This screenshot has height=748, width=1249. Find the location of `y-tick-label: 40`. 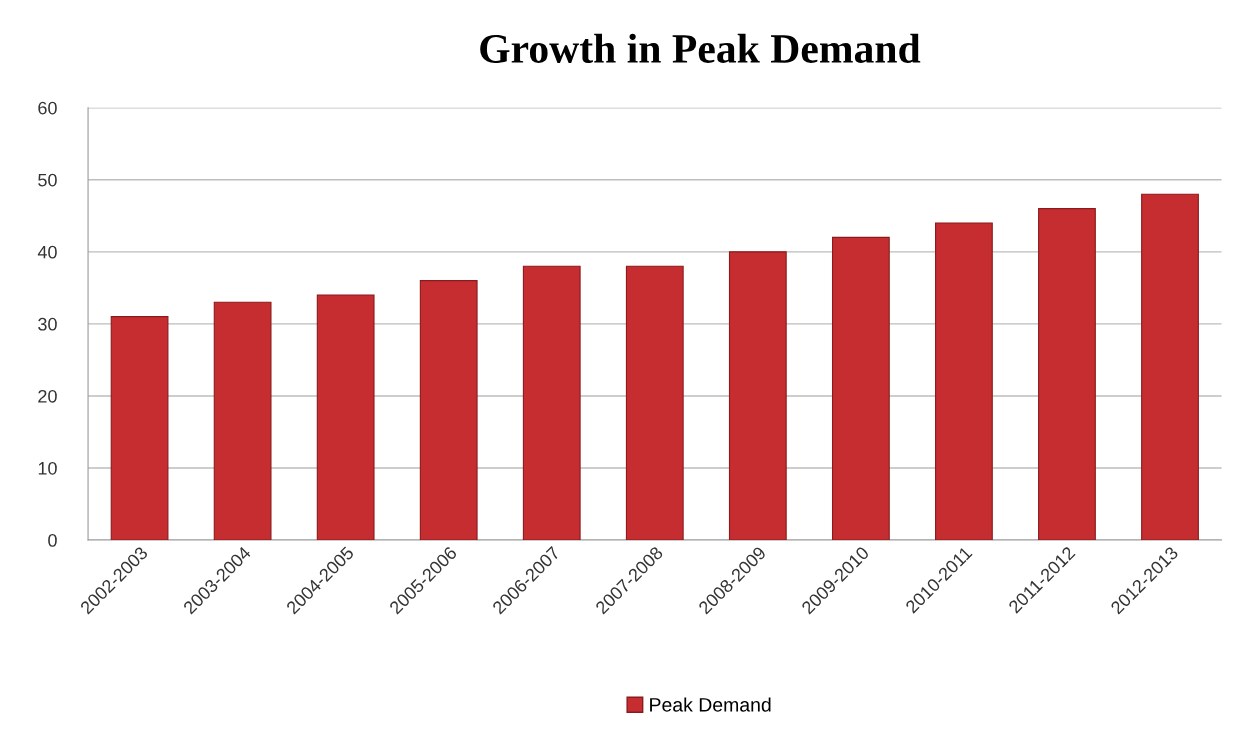

y-tick-label: 40 is located at coordinates (47, 252).